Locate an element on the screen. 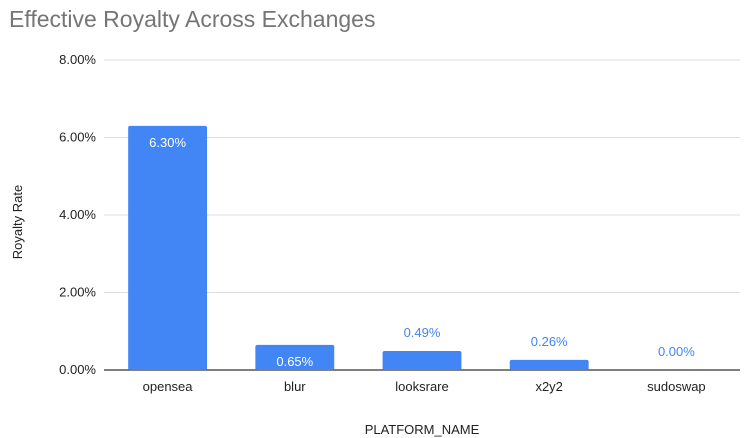  data-label-looksrare: 0.49% is located at coordinates (422, 332).